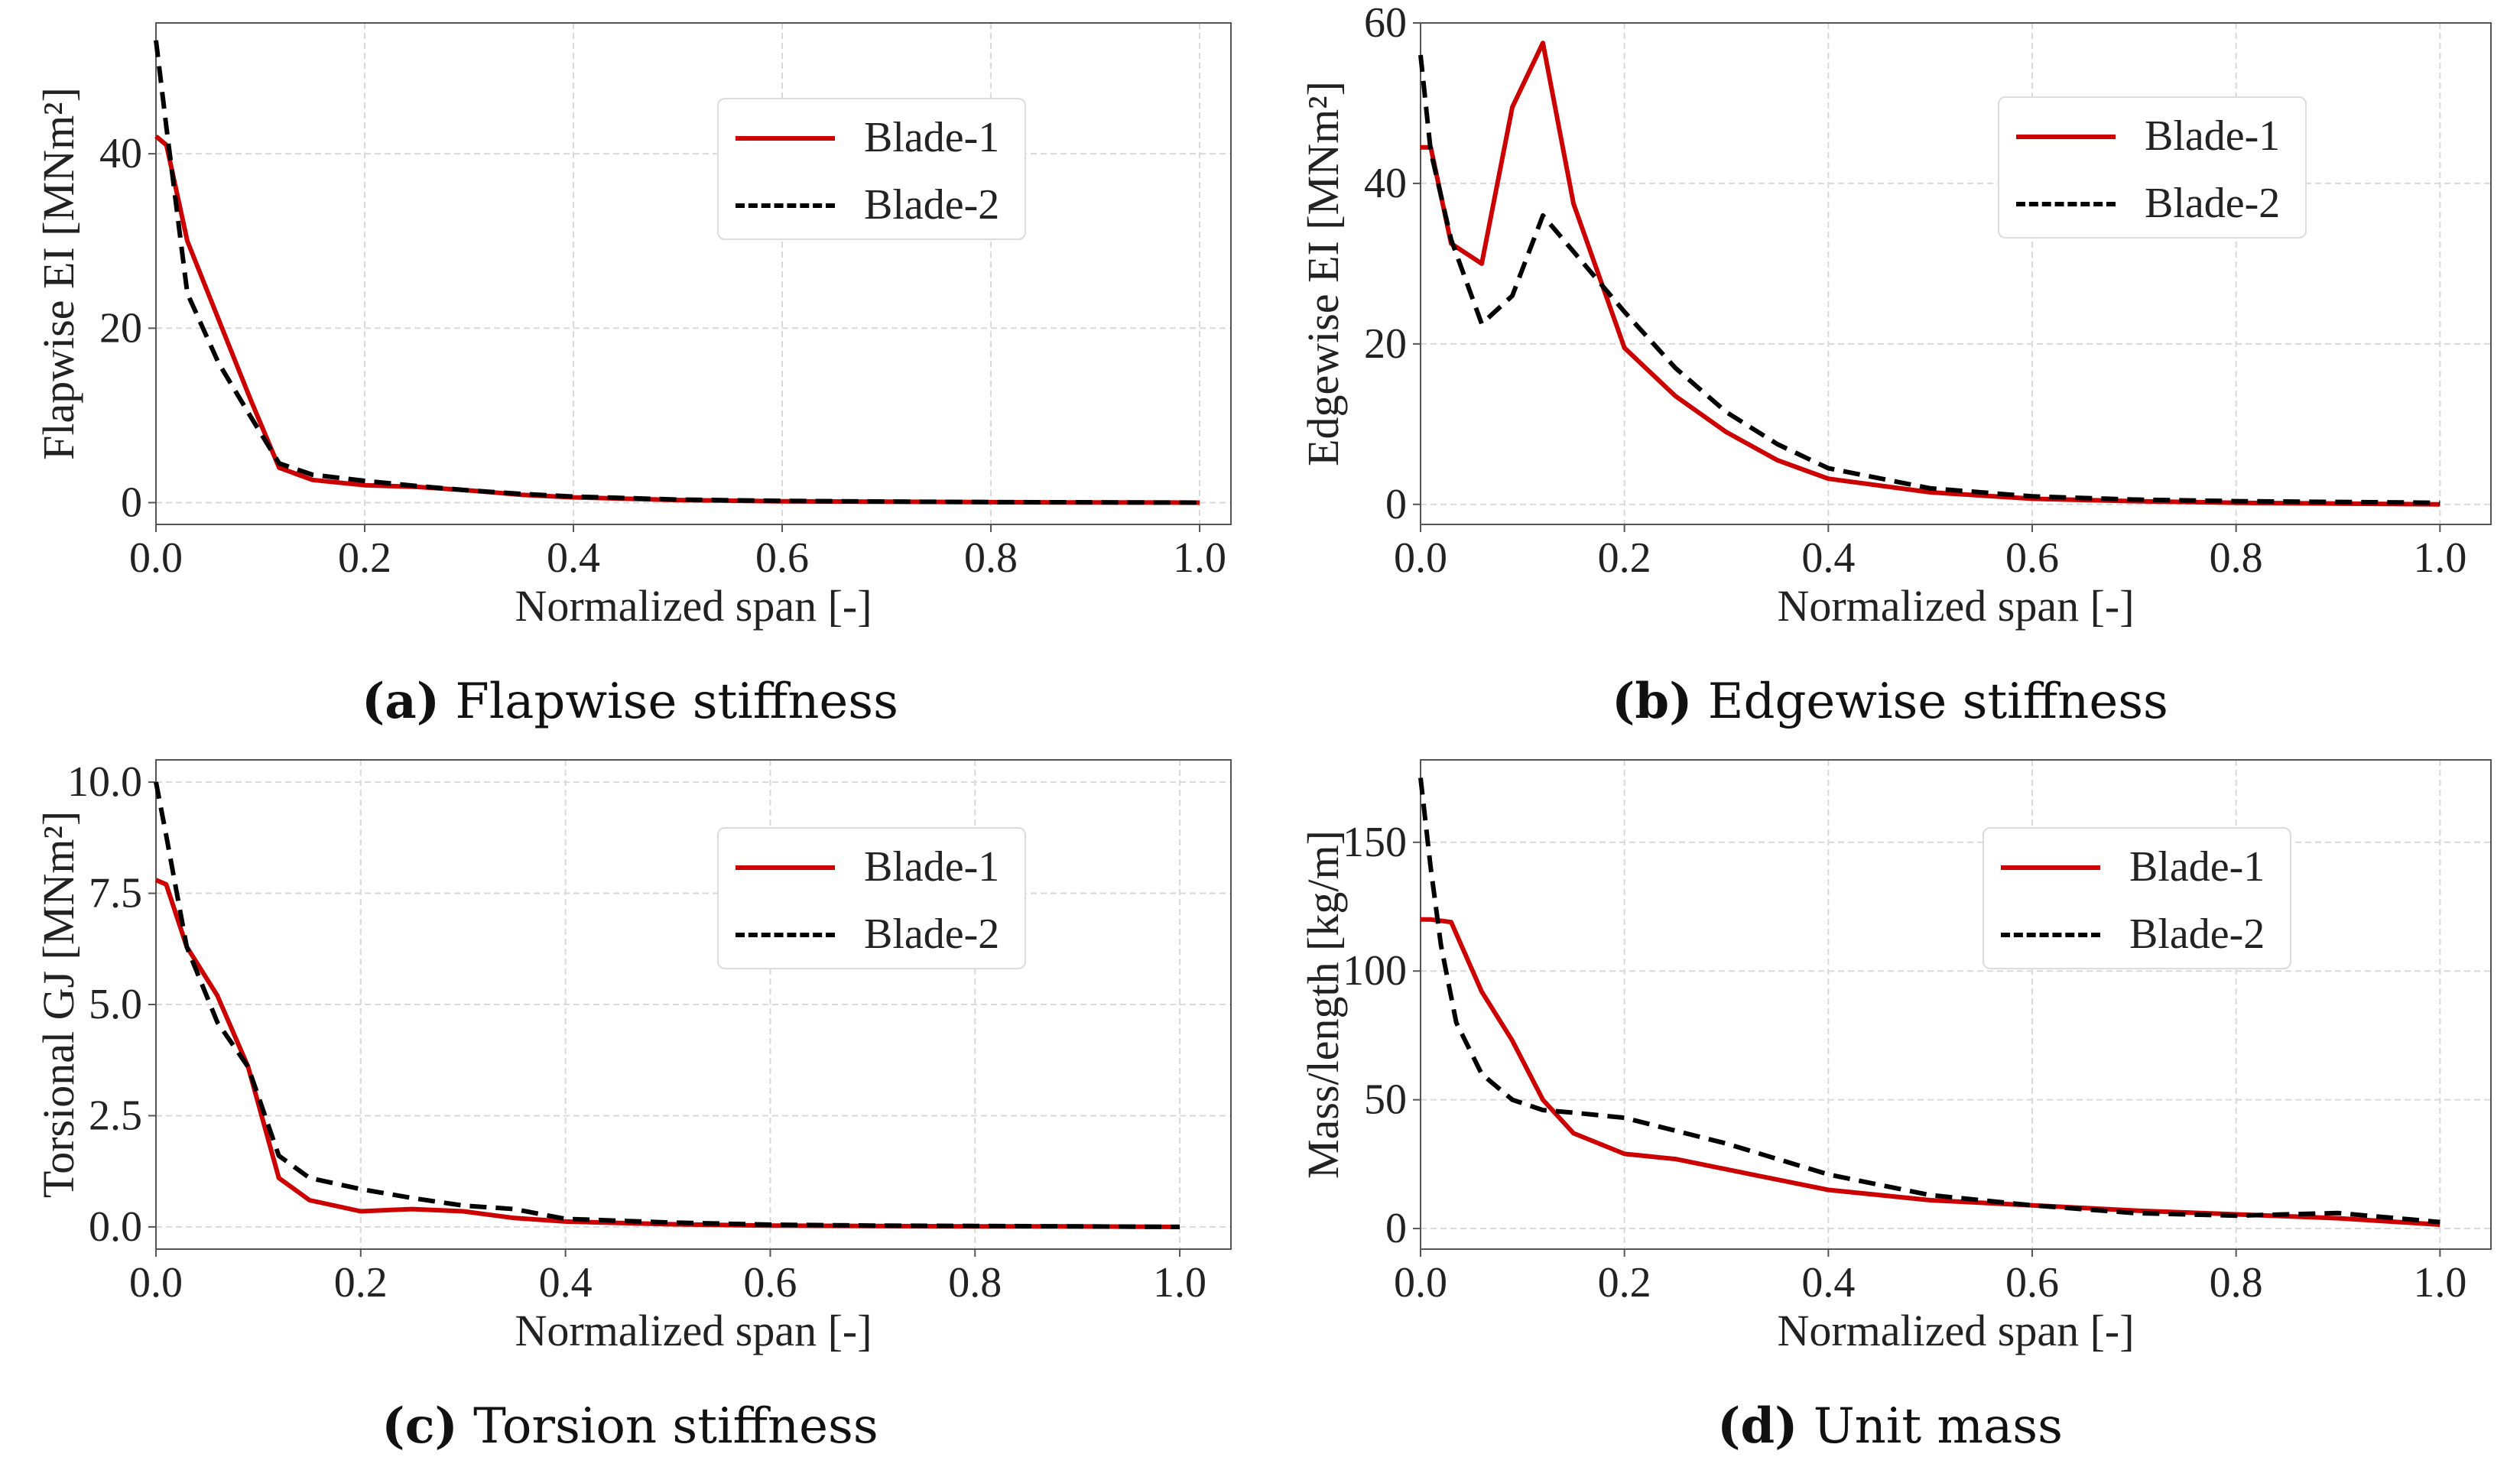  I want to click on y-tick-label: 50, so click(1385, 1100).